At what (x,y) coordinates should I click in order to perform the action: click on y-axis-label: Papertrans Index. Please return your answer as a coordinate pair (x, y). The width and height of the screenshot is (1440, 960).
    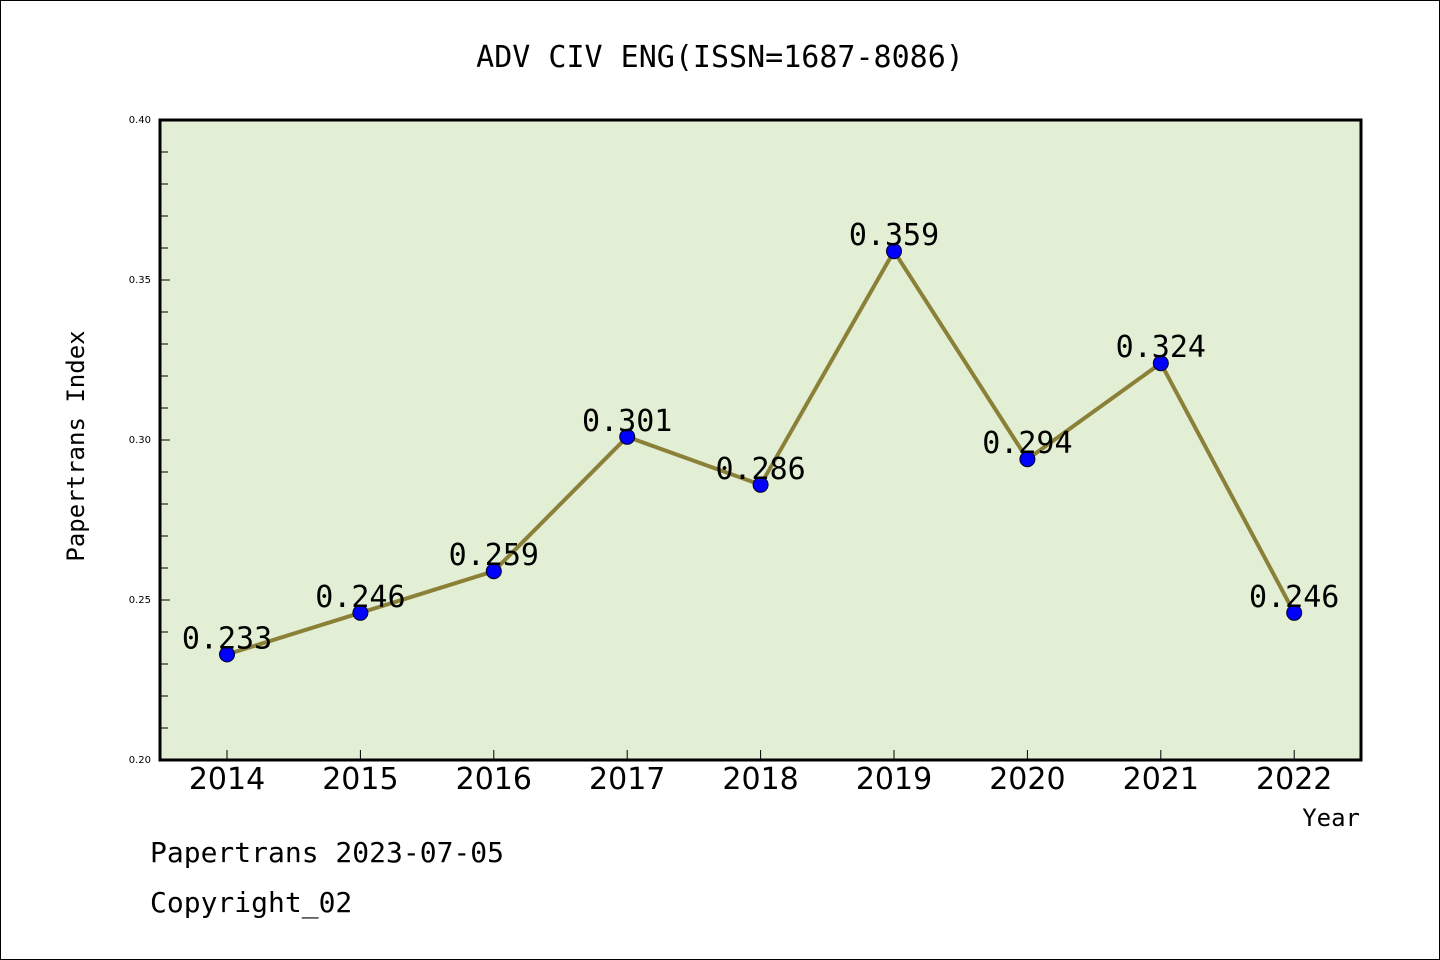
    Looking at the image, I should click on (76, 445).